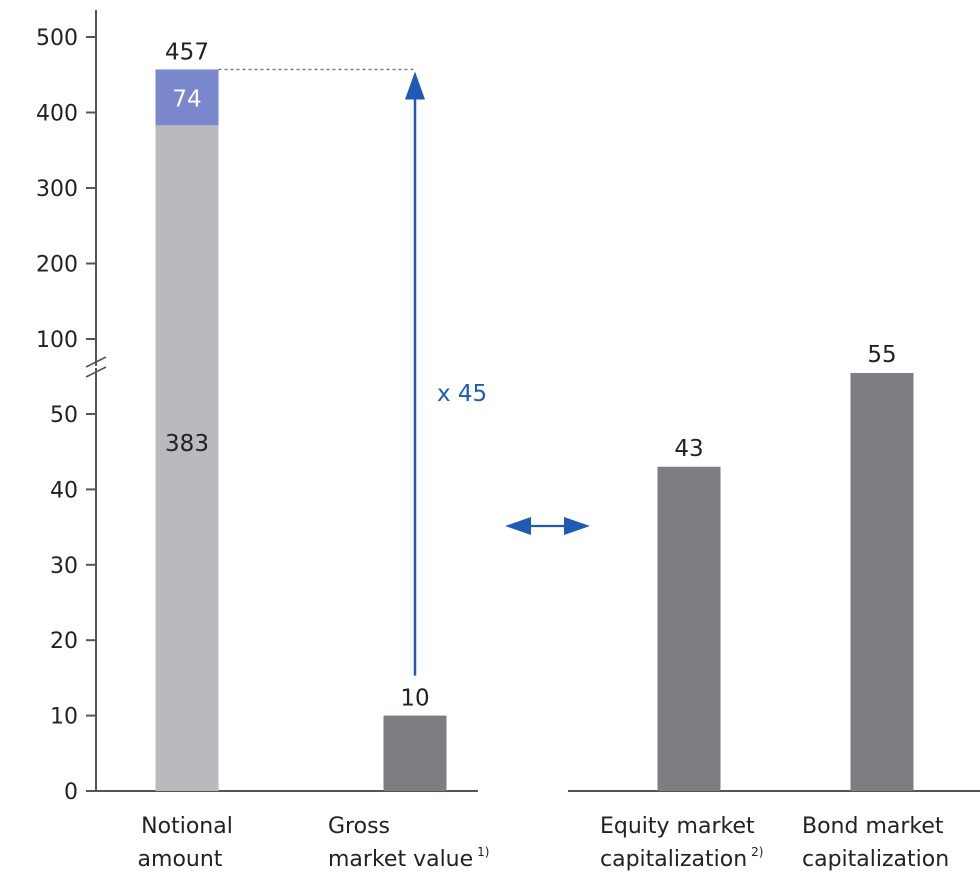 The width and height of the screenshot is (980, 873). Describe the element at coordinates (875, 859) in the screenshot. I see `category-label-bond-line2: capitalization` at that location.